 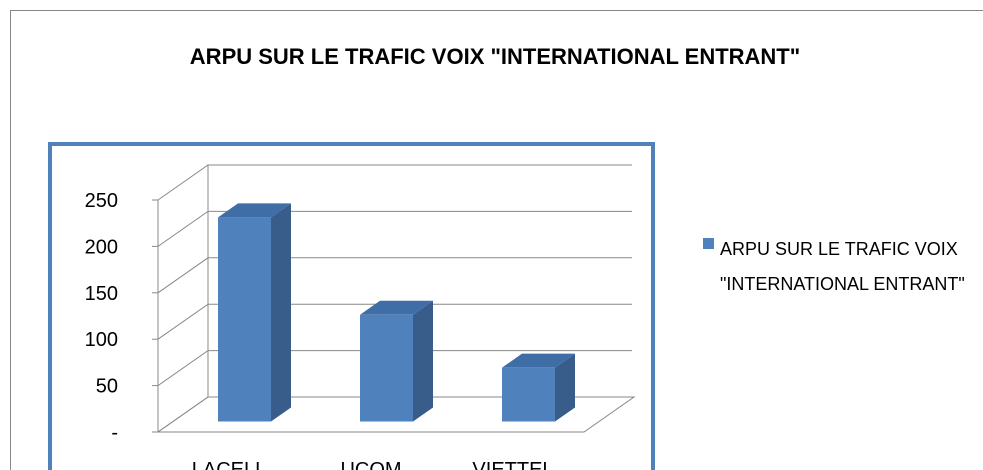 What do you see at coordinates (512, 464) in the screenshot?
I see `x-tick-label: VIETTEL` at bounding box center [512, 464].